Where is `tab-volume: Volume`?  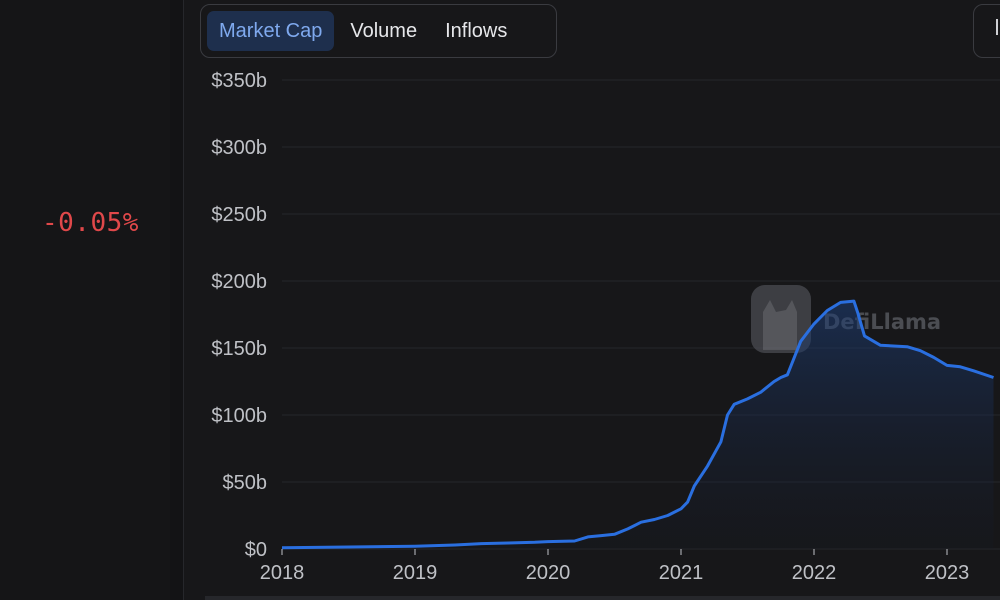
tab-volume: Volume is located at coordinates (384, 31).